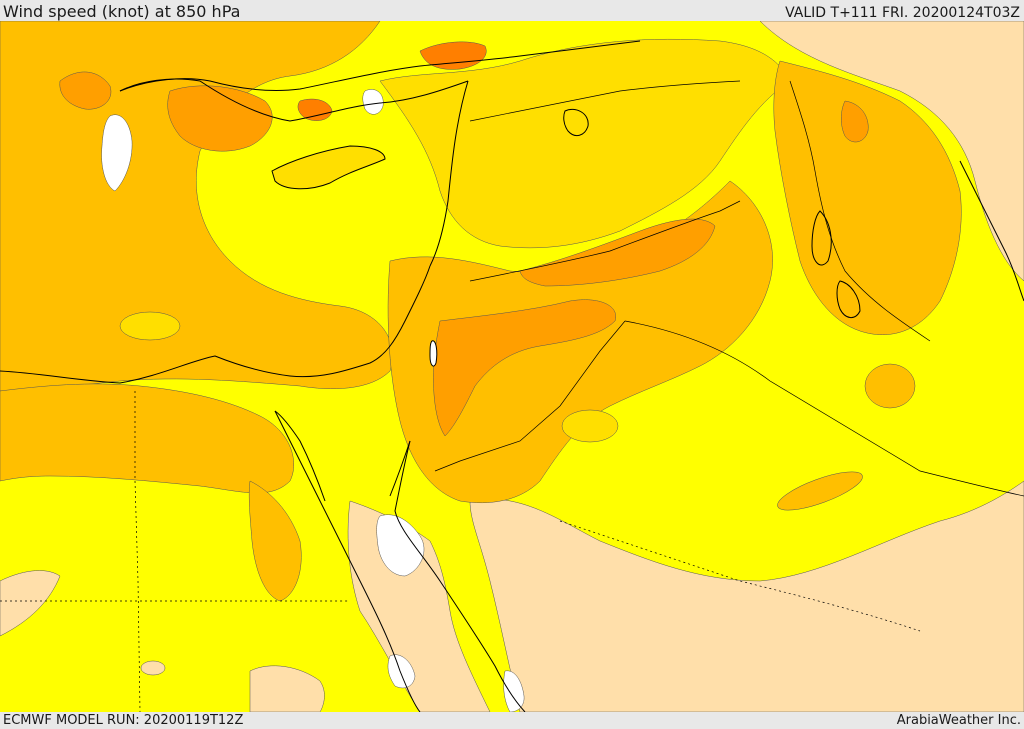  I want to click on coastline-red-sea-east, so click(460, 576).